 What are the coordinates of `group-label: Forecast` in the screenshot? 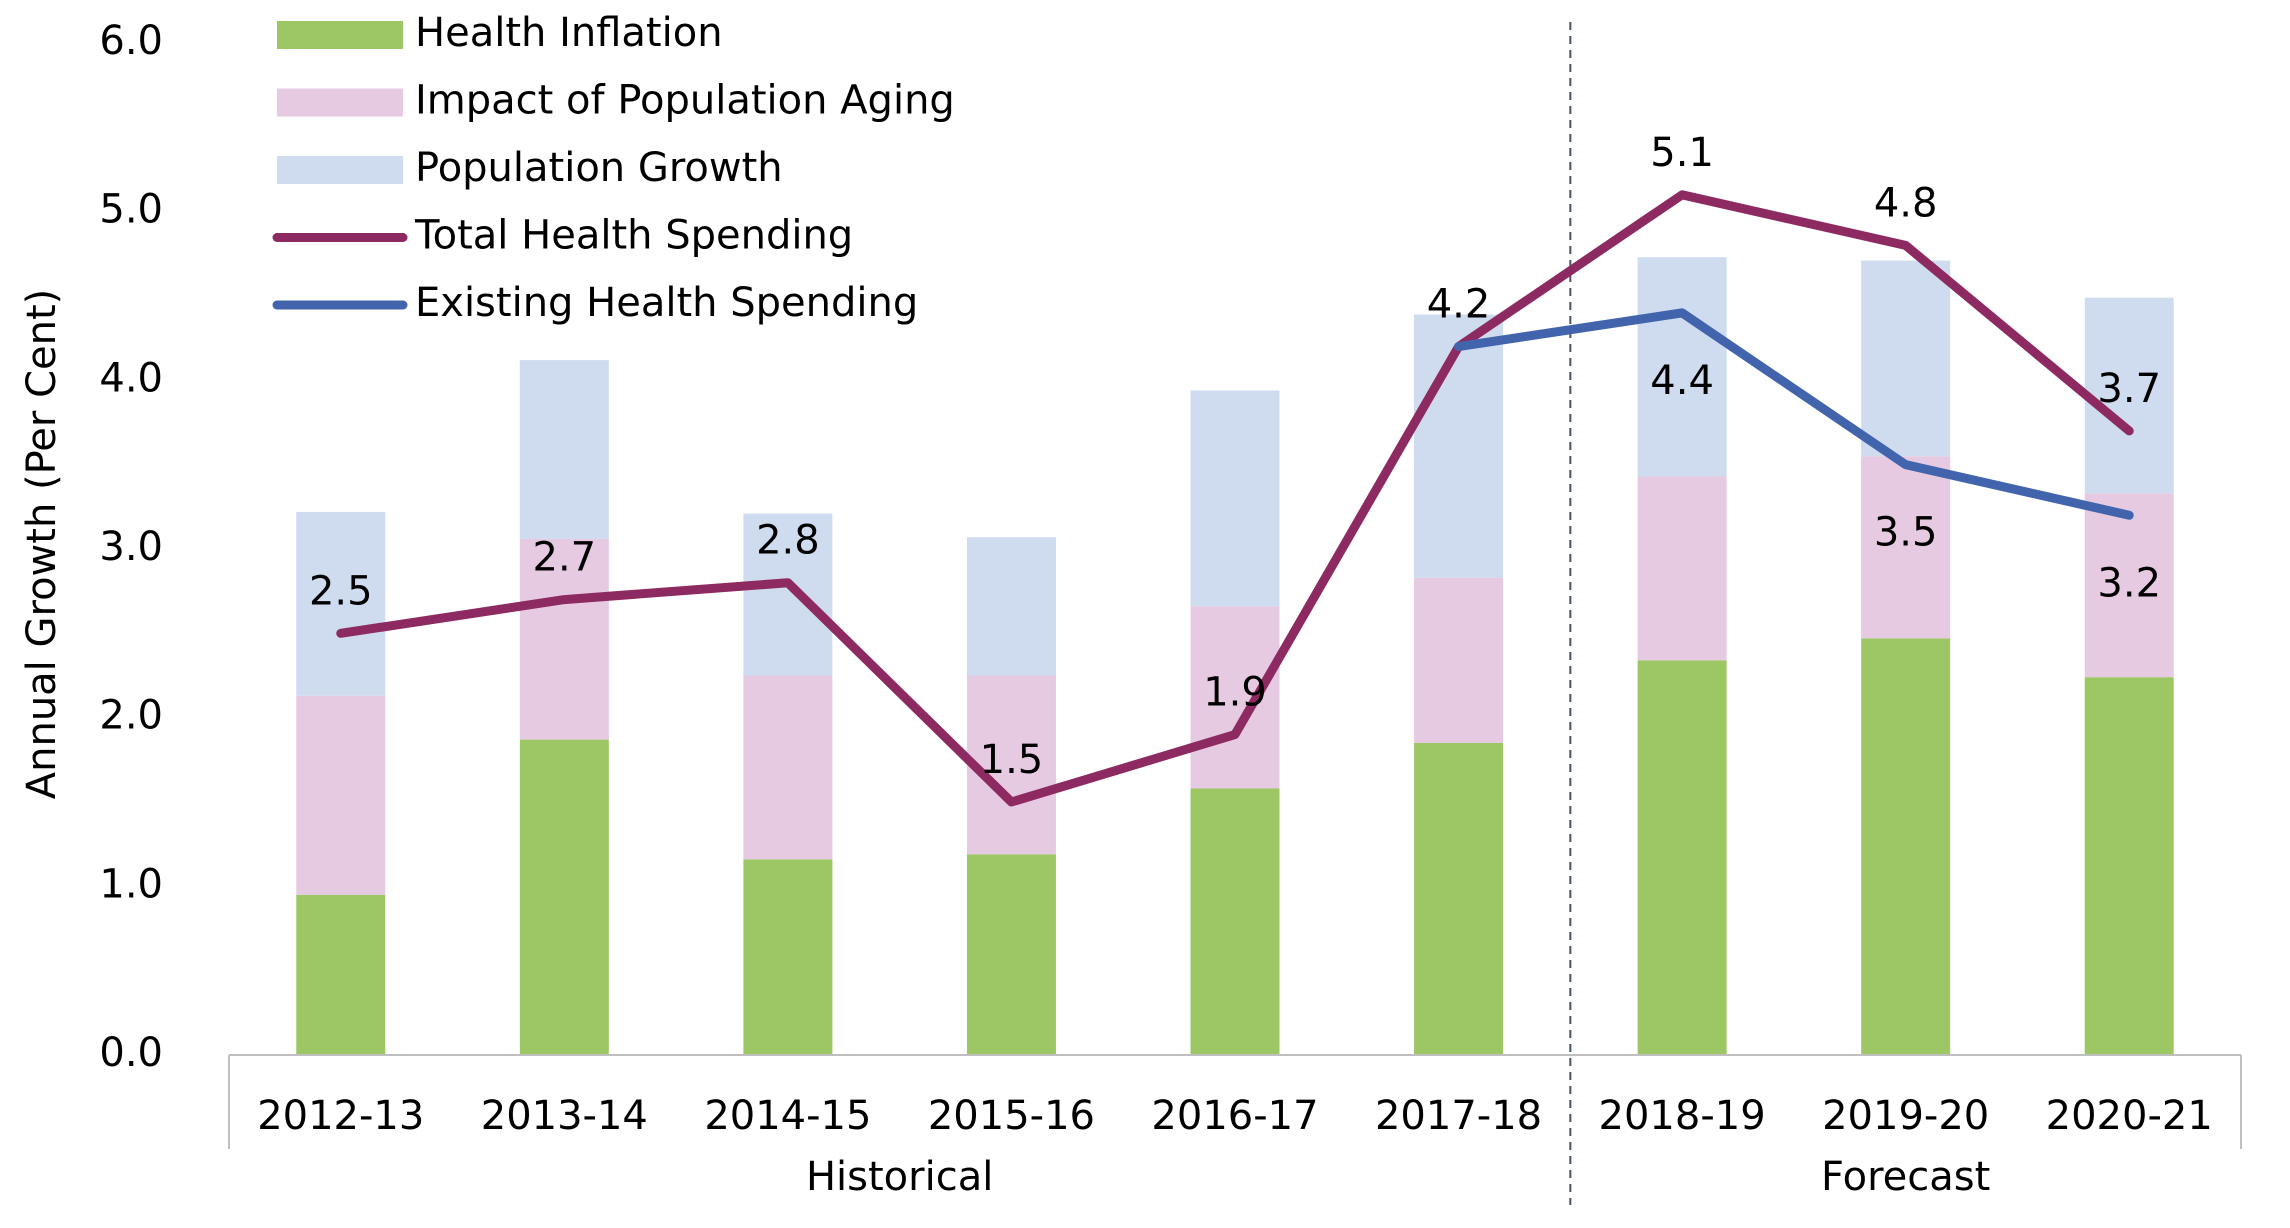 It's located at (1905, 1177).